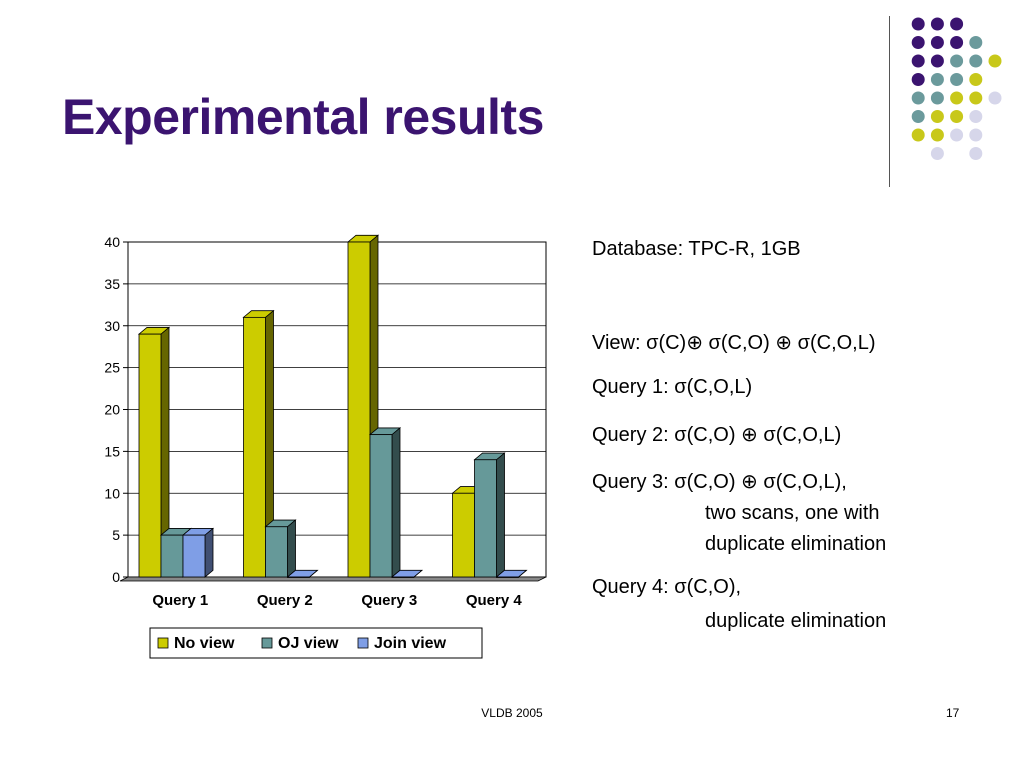 The width and height of the screenshot is (1024, 768). What do you see at coordinates (889, 101) in the screenshot?
I see `decorative-divider-line` at bounding box center [889, 101].